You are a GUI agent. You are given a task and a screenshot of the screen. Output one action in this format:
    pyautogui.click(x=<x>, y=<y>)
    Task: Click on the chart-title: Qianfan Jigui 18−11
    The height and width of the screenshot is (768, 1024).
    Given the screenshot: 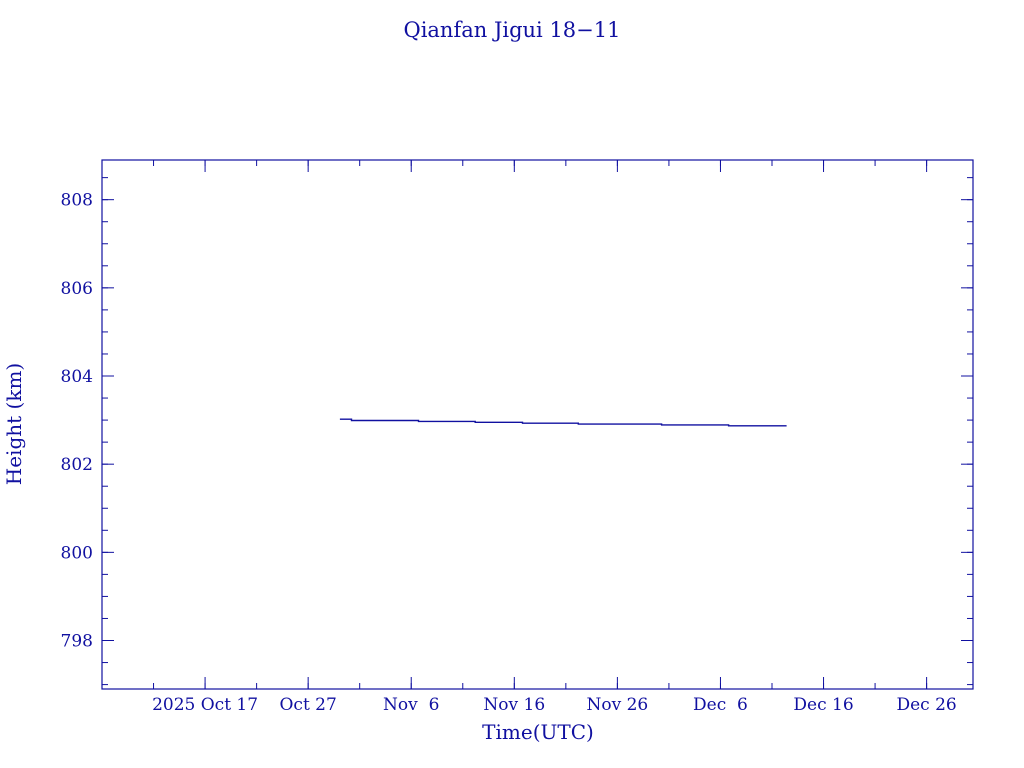 What is the action you would take?
    pyautogui.click(x=511, y=30)
    